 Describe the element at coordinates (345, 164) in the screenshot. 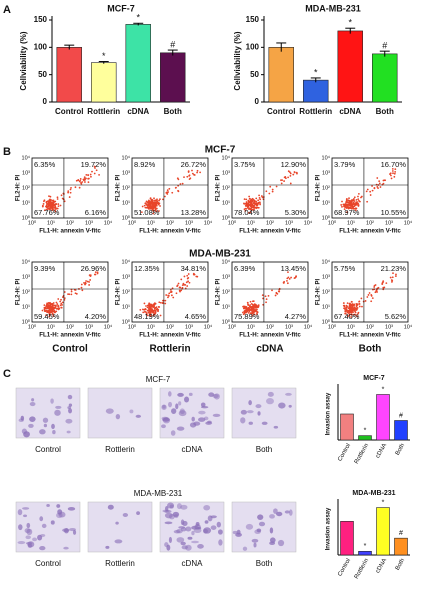

I see `quadrant-label: 3.79%` at that location.